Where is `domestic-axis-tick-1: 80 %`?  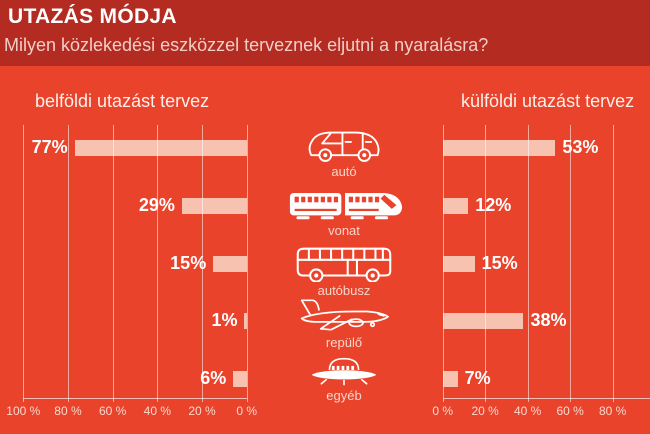 domestic-axis-tick-1: 80 % is located at coordinates (68, 411).